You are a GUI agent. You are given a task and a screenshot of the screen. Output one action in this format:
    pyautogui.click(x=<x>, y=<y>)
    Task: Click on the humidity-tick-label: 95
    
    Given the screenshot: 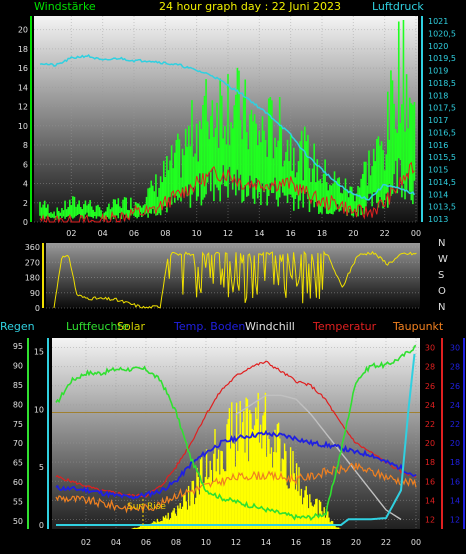 What is the action you would take?
    pyautogui.click(x=18, y=346)
    